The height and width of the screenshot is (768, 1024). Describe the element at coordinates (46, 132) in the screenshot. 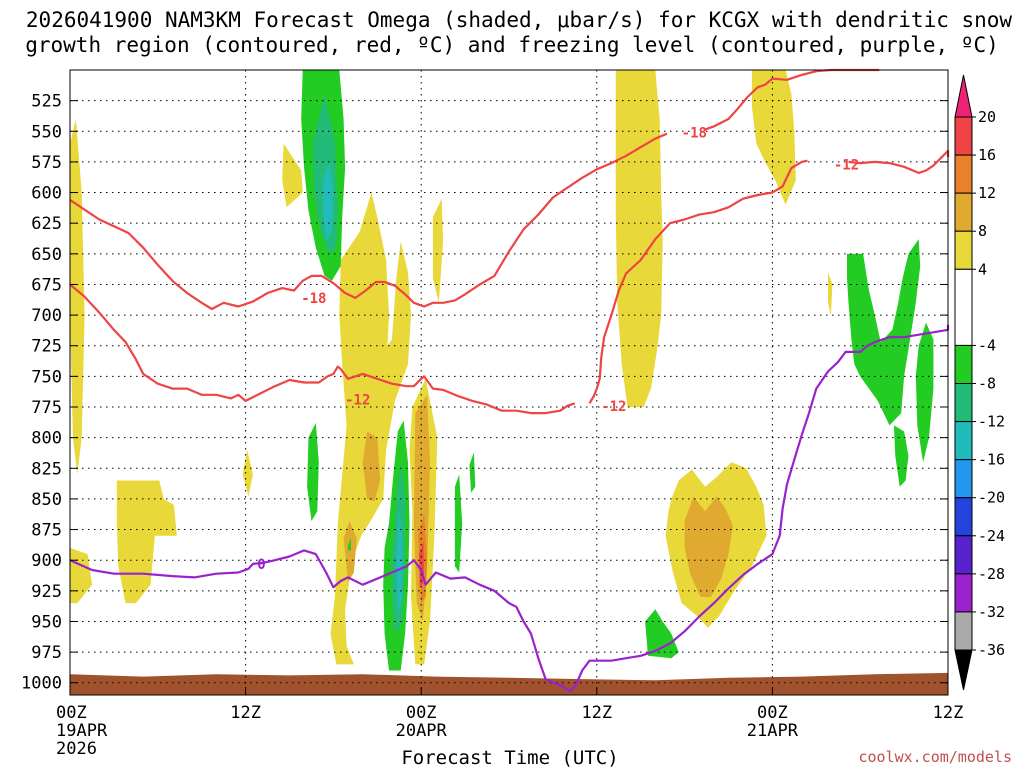

I see `y-tick-label-550: 550` at that location.